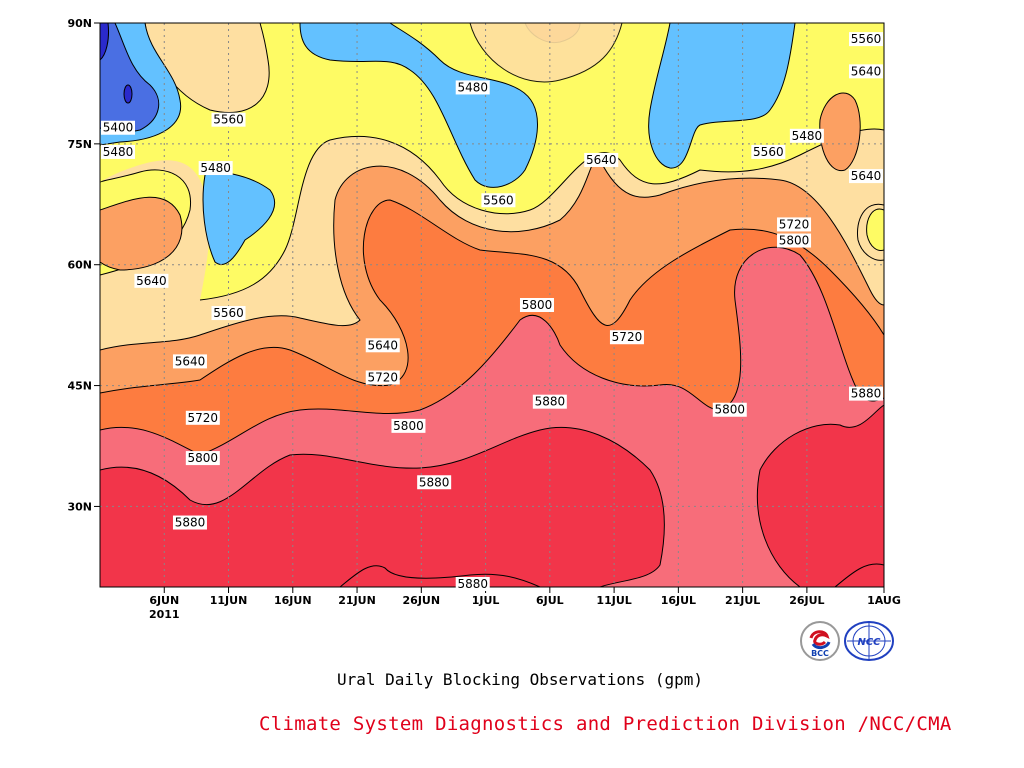  Describe the element at coordinates (806, 600) in the screenshot. I see `x-tick-label: 26JUL` at that location.